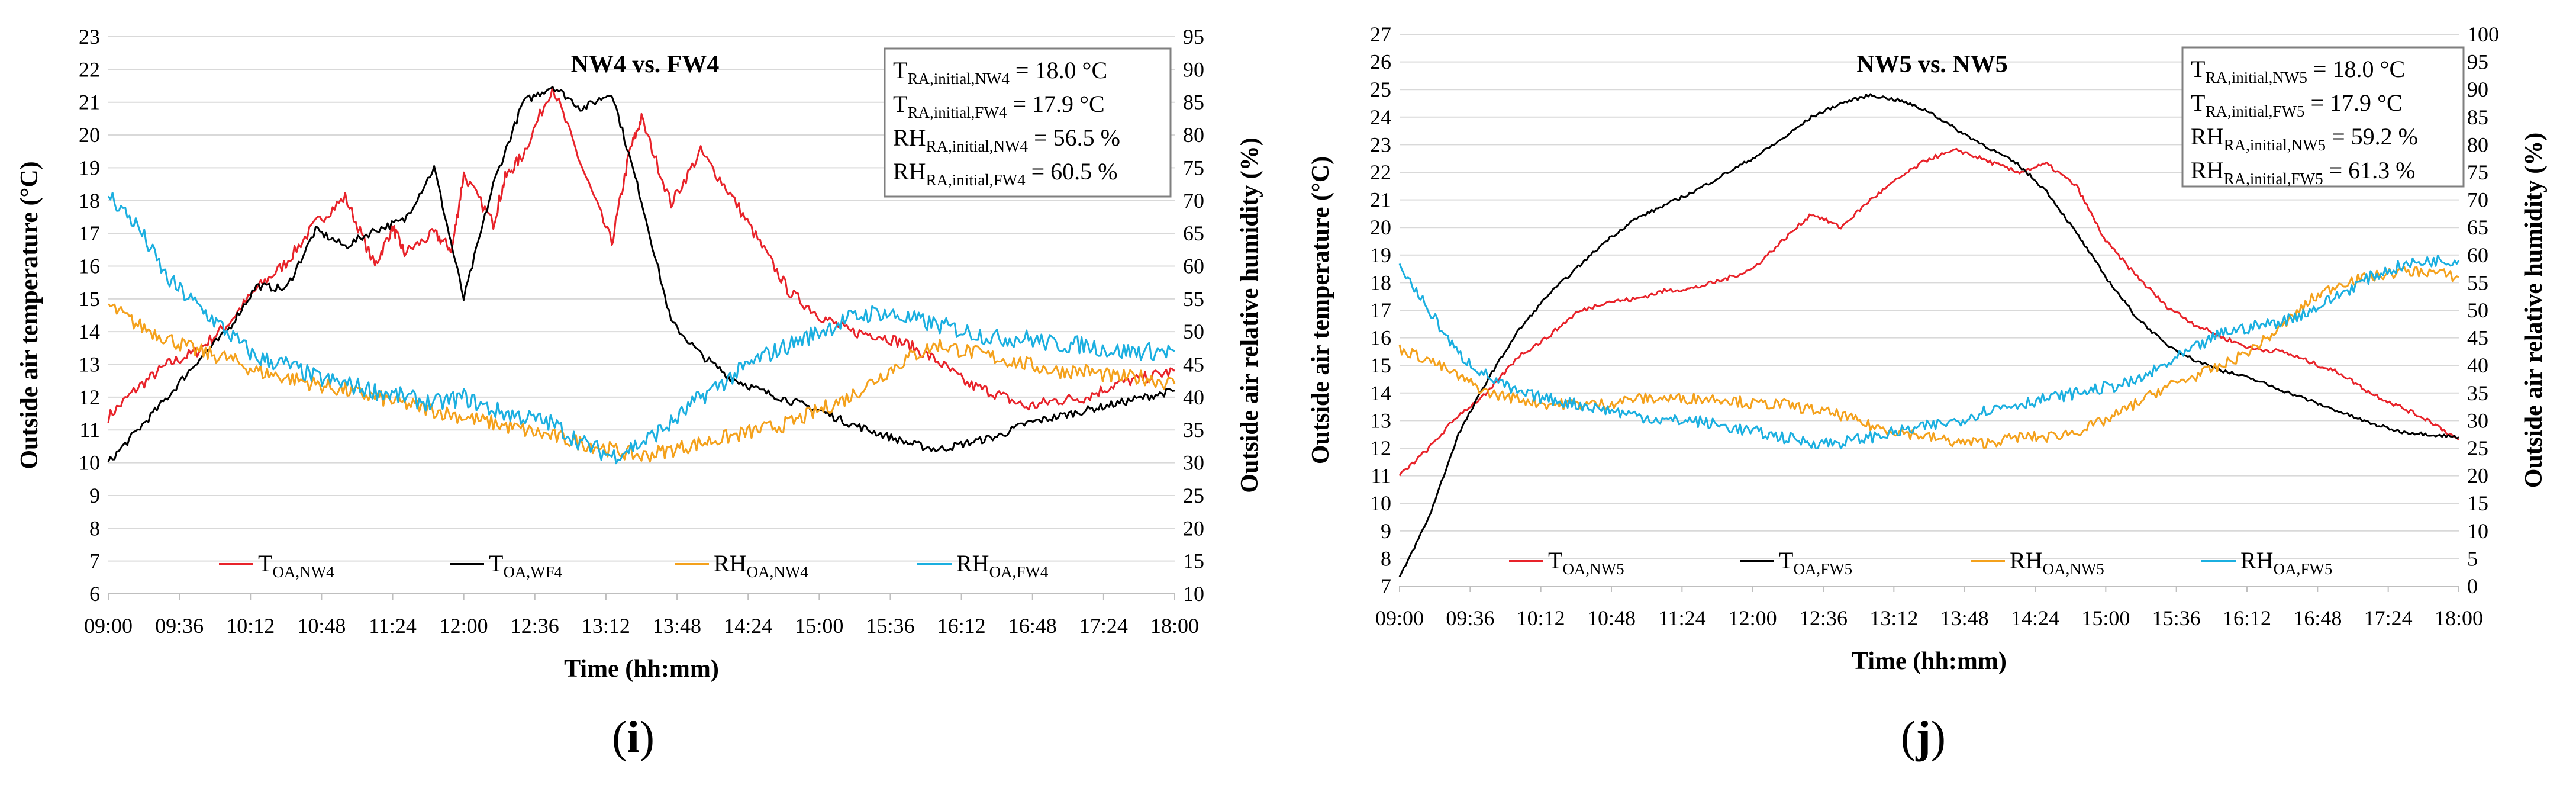 The height and width of the screenshot is (788, 2576). Describe the element at coordinates (179, 626) in the screenshot. I see `x-tick-label: 09:36` at that location.